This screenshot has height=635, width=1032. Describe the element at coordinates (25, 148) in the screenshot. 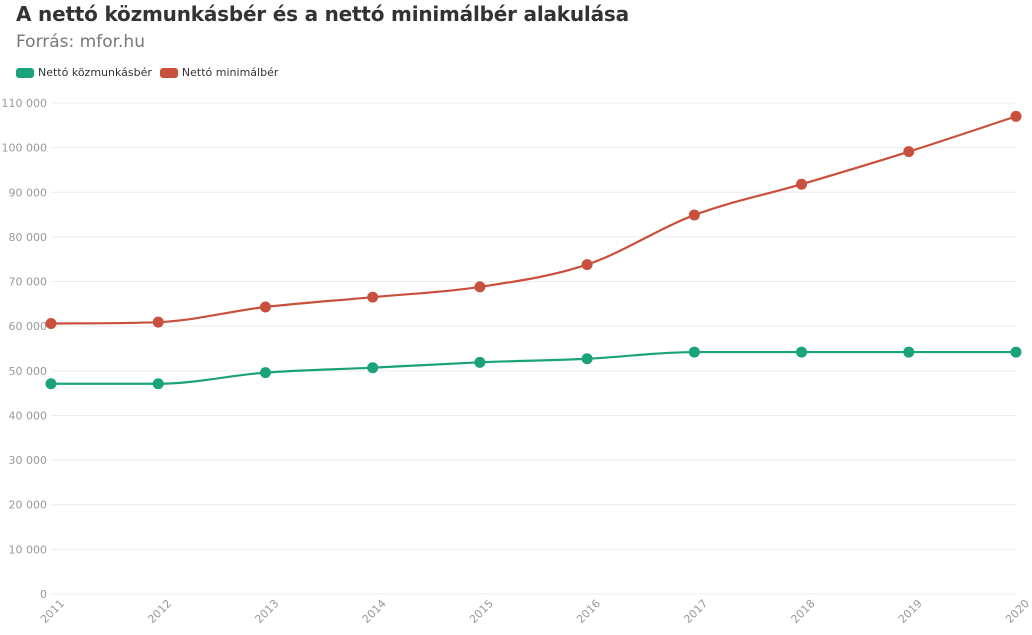

I see `y-tick-label: 100 000` at that location.